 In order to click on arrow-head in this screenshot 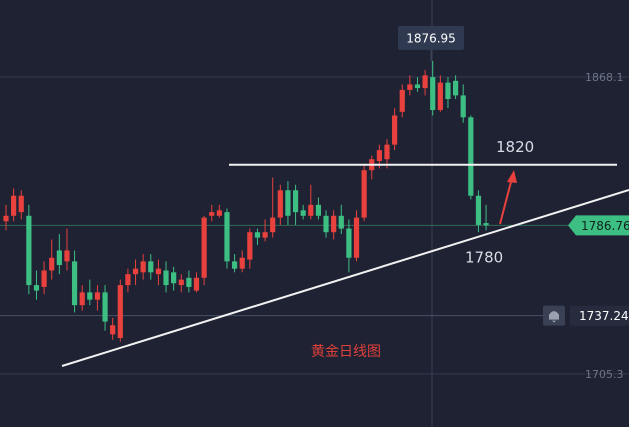, I will do `click(512, 176)`.